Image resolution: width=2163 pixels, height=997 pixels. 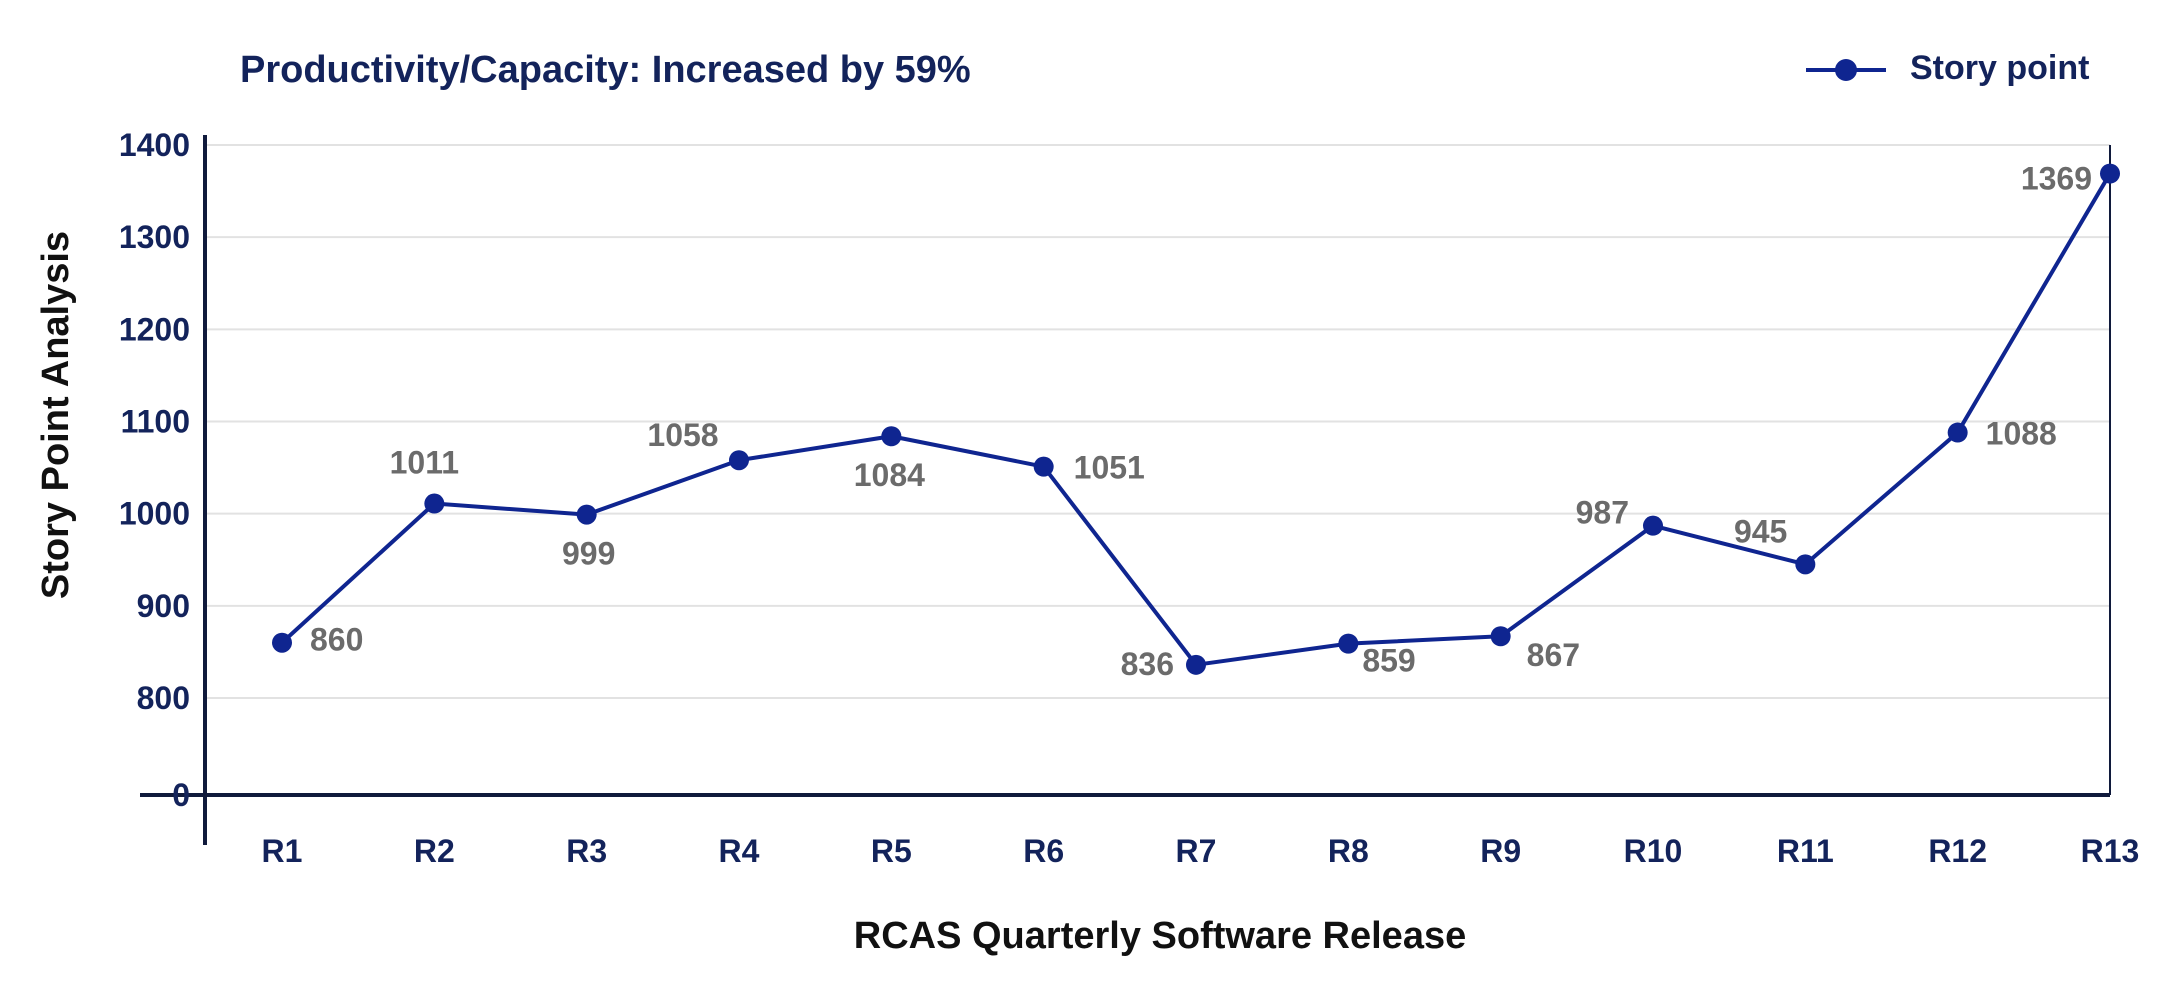 What do you see at coordinates (586, 851) in the screenshot?
I see `x-tick-label-r3: R3` at bounding box center [586, 851].